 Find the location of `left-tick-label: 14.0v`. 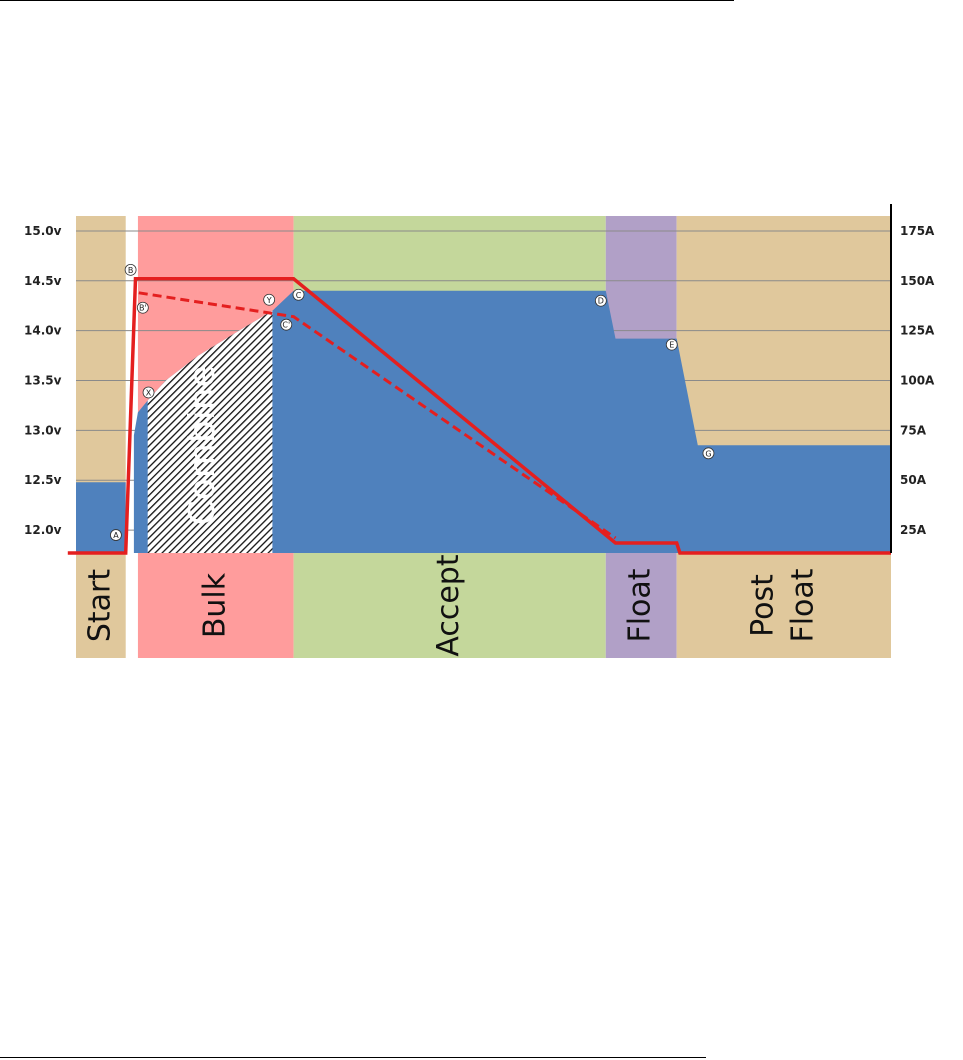

left-tick-label: 14.0v is located at coordinates (43, 331).